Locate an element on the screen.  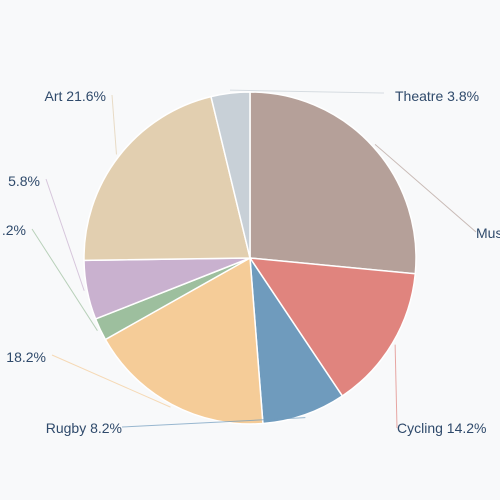
pie-slice-music is located at coordinates (333, 183).